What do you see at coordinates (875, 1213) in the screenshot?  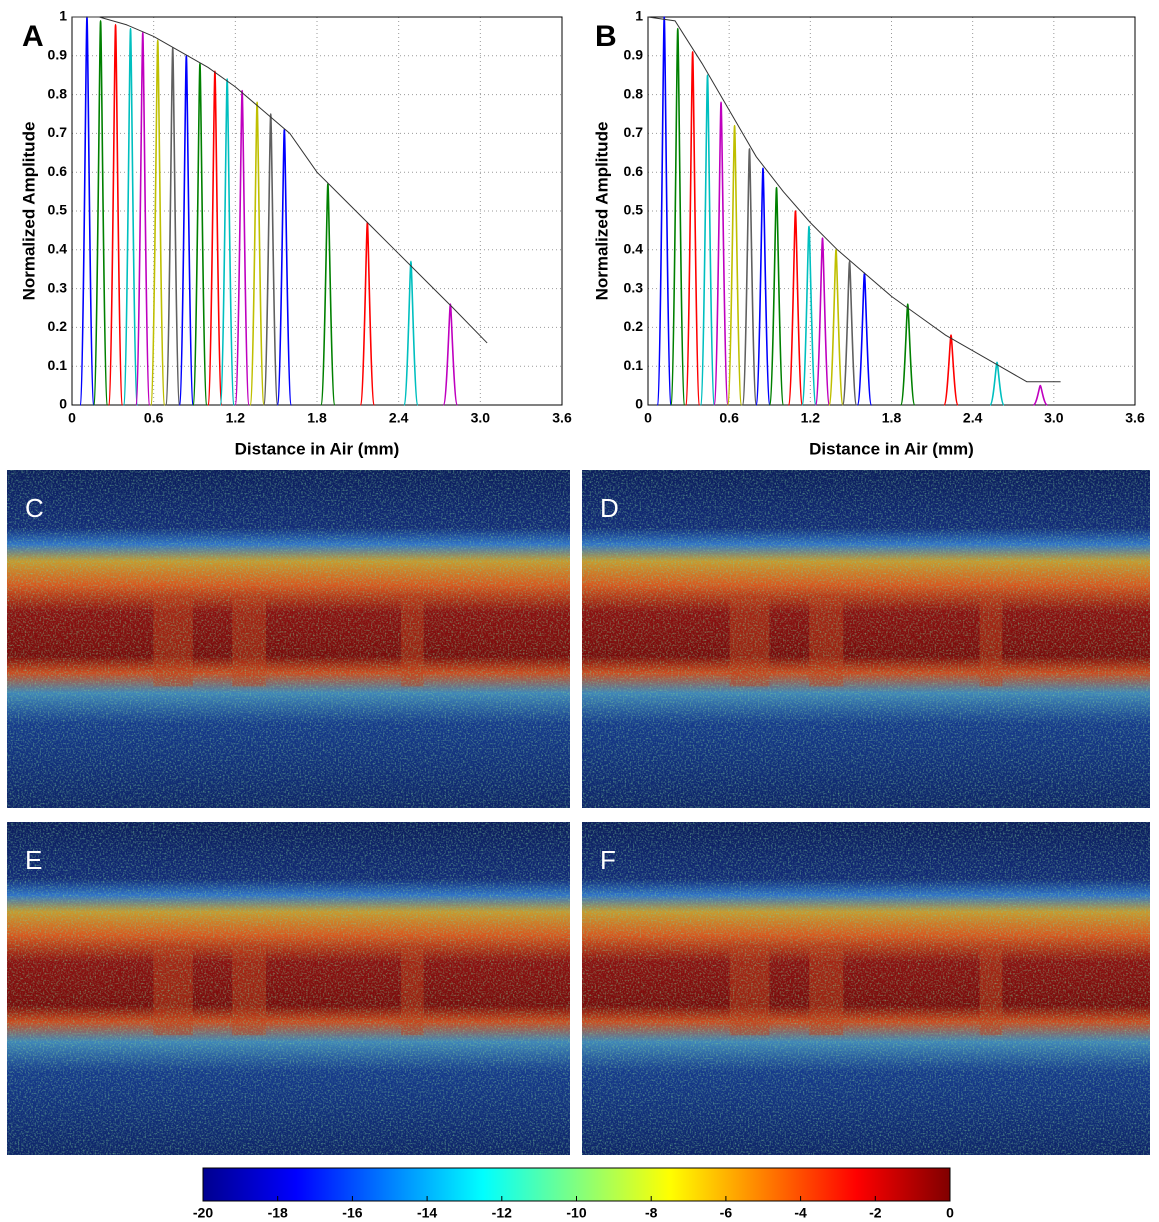 I see `colorbar-tick-label: -2` at bounding box center [875, 1213].